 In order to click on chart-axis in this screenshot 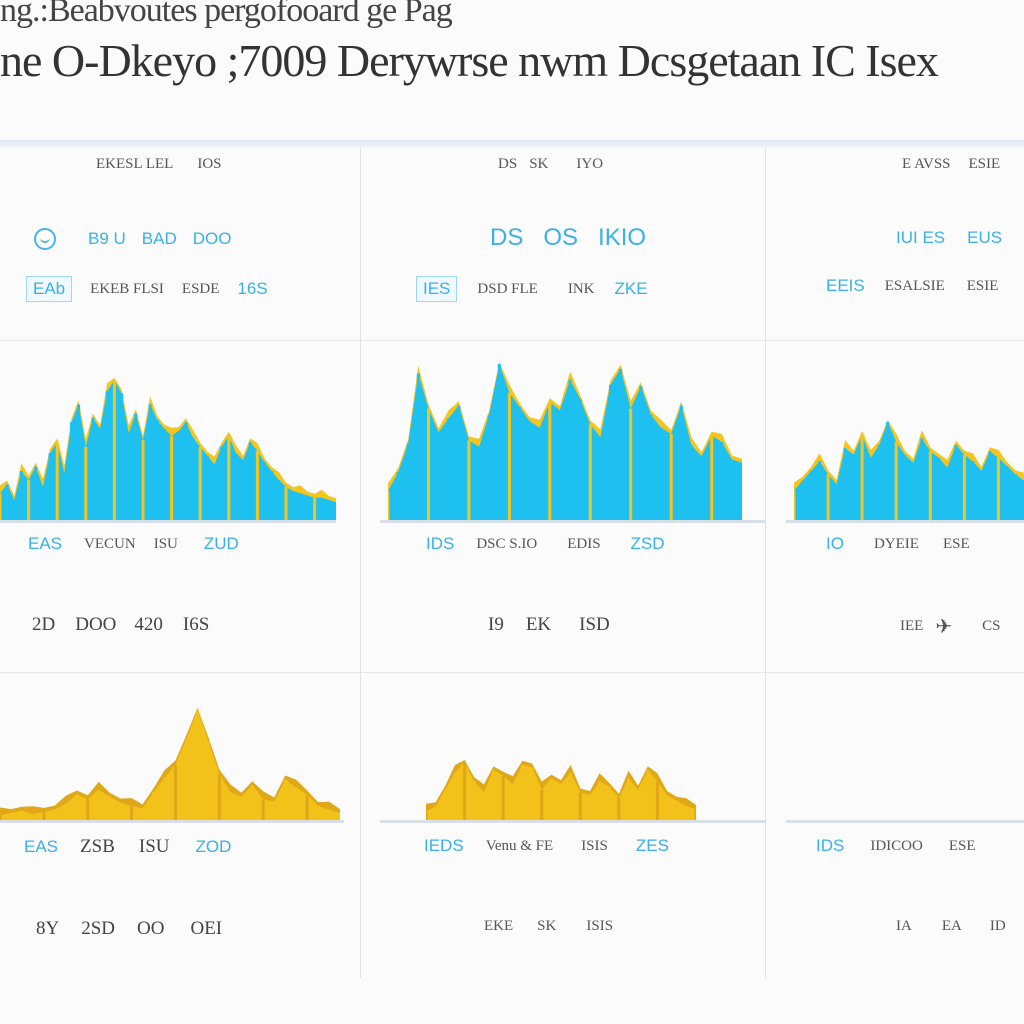, I will do `click(572, 521)`.